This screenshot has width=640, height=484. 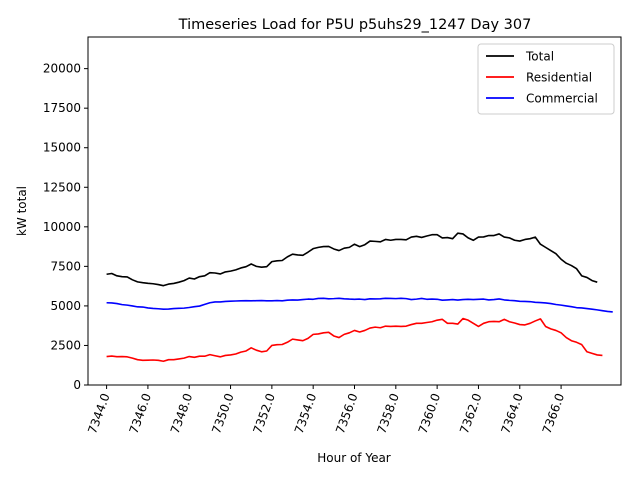 What do you see at coordinates (62, 69) in the screenshot?
I see `y-tick-label: 20000` at bounding box center [62, 69].